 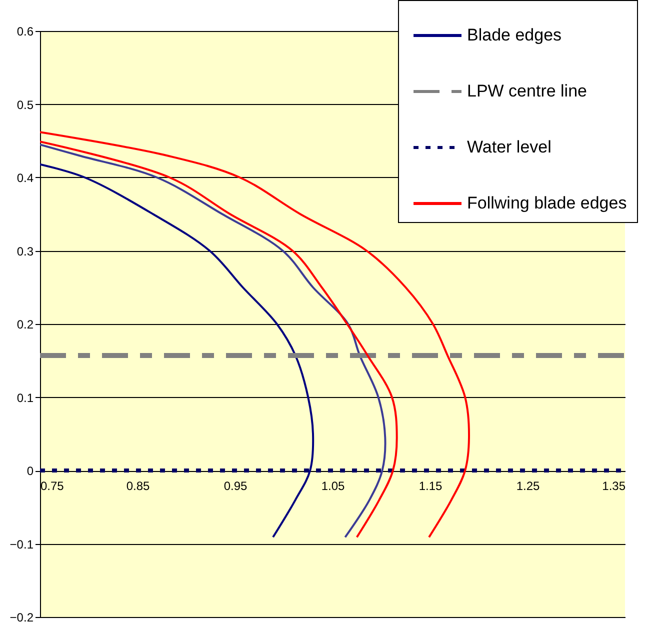 What do you see at coordinates (25, 325) in the screenshot?
I see `y-tick-label: 0.2` at bounding box center [25, 325].